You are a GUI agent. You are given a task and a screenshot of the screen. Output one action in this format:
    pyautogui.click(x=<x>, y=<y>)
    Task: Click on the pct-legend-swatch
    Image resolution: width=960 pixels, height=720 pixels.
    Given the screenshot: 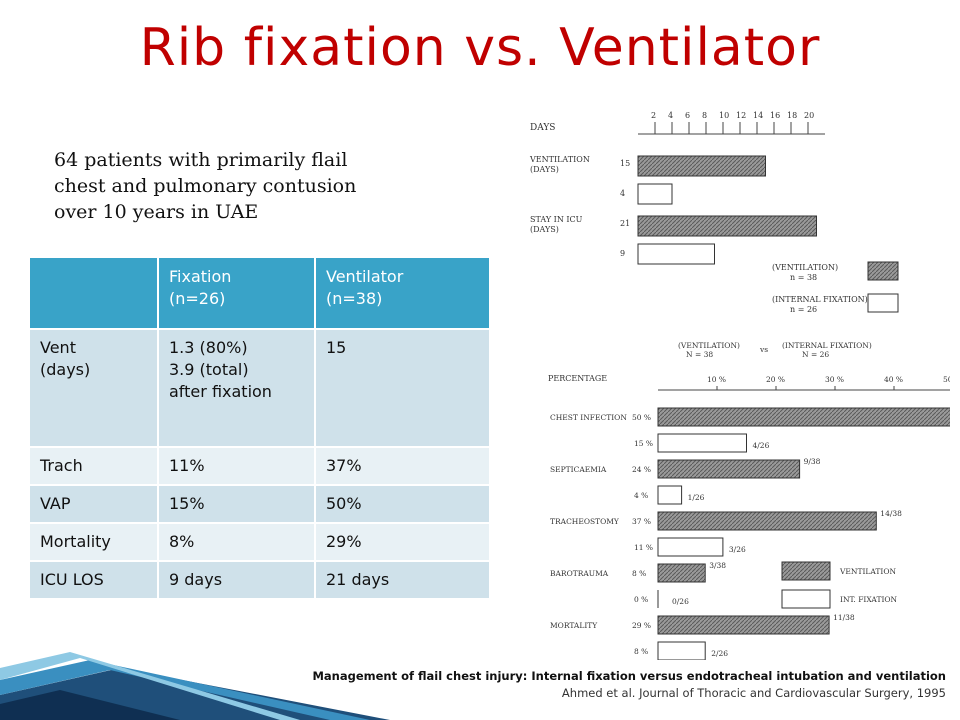 What is the action you would take?
    pyautogui.click(x=806, y=571)
    